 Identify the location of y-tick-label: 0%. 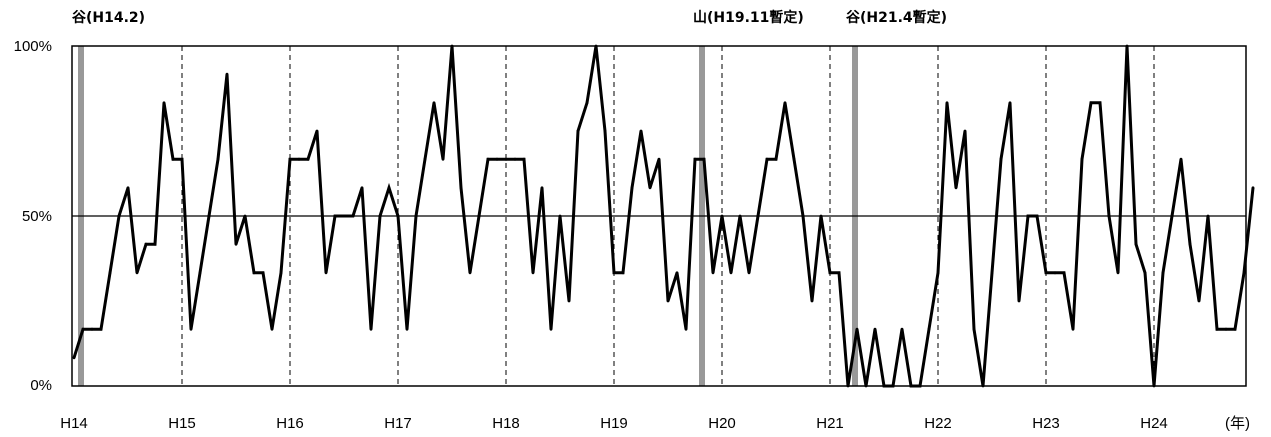
(41, 385).